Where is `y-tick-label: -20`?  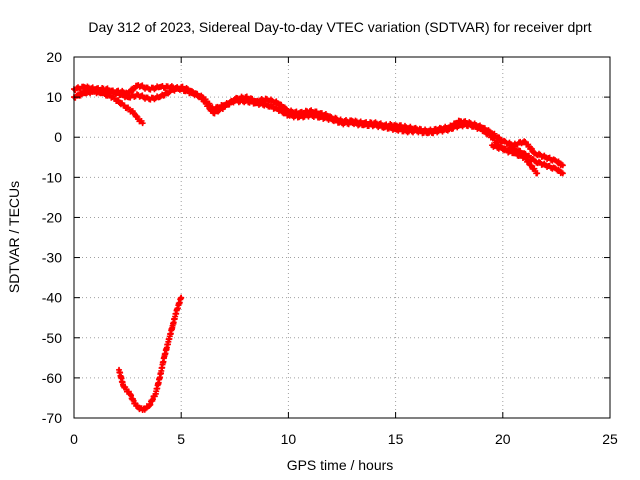
y-tick-label: -20 is located at coordinates (52, 217).